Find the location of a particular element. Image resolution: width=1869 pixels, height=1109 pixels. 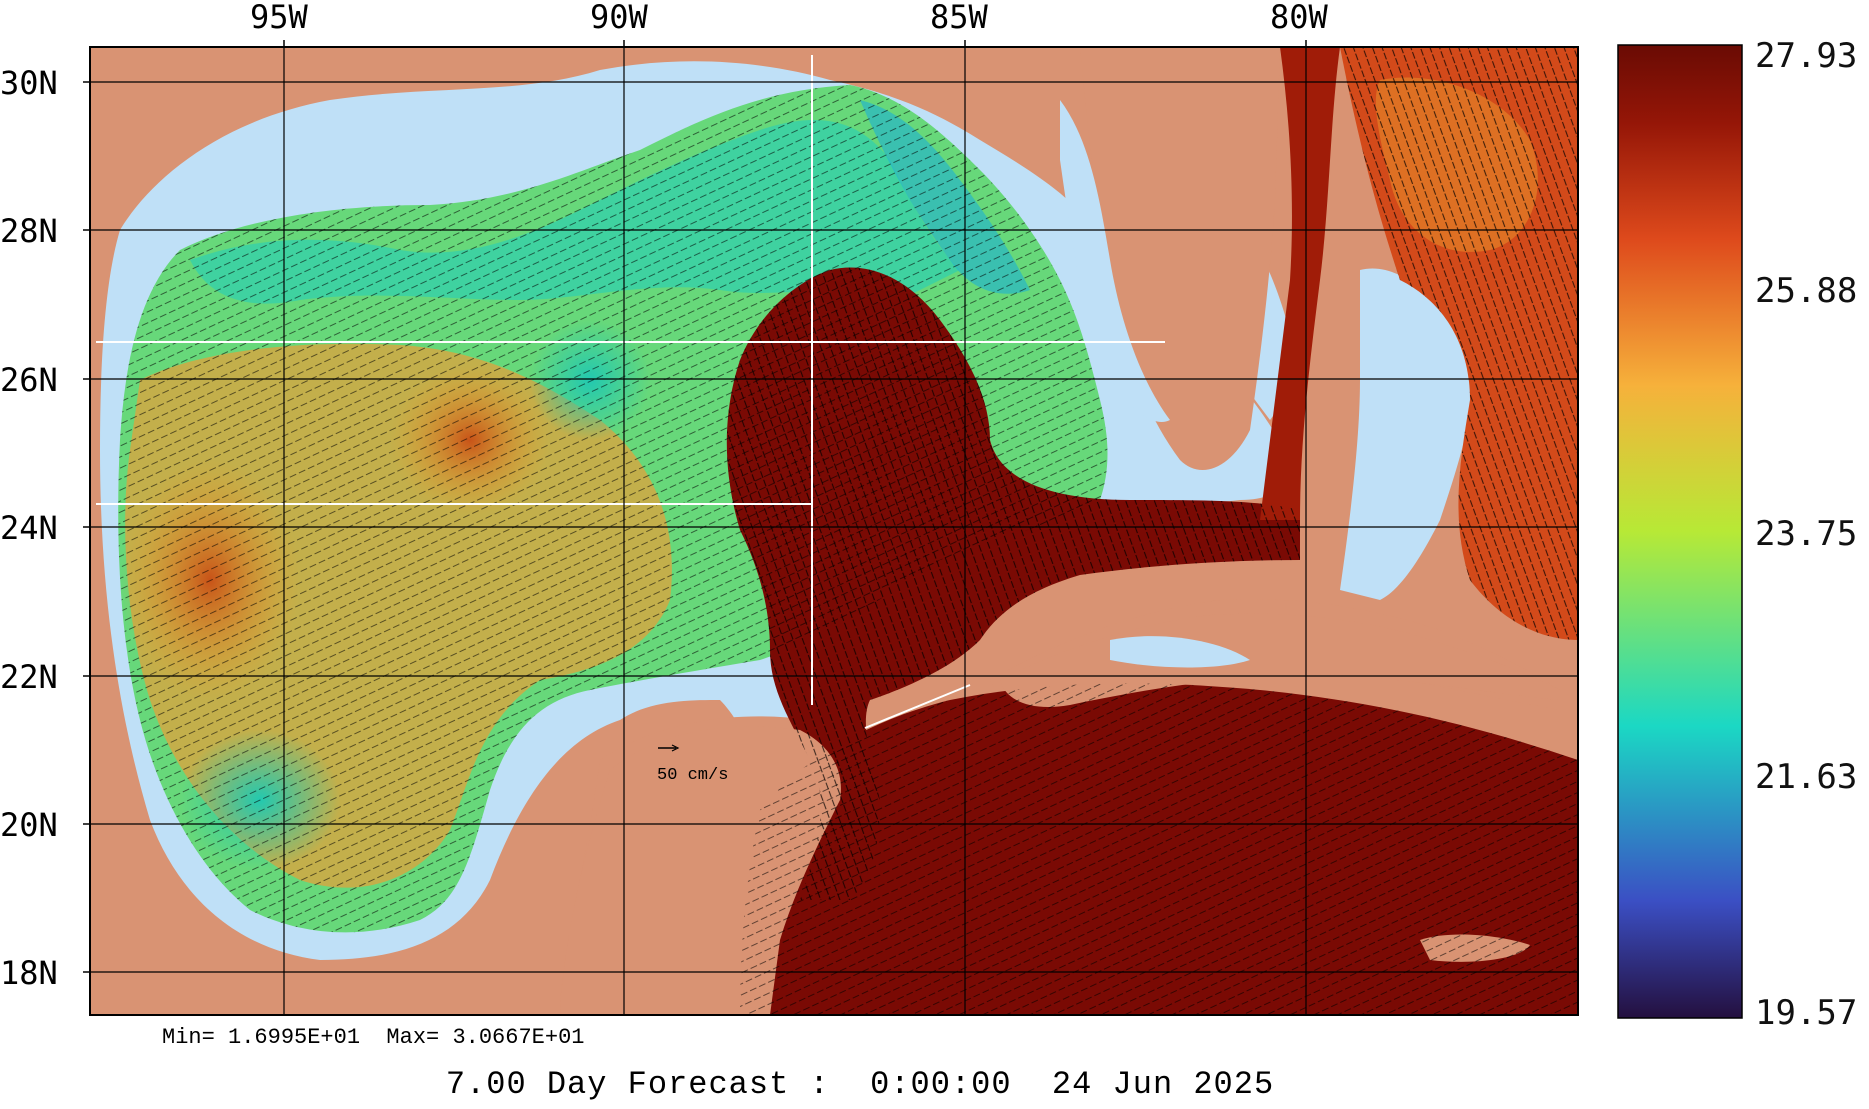

lon-label-85w: 85W is located at coordinates (959, 18).